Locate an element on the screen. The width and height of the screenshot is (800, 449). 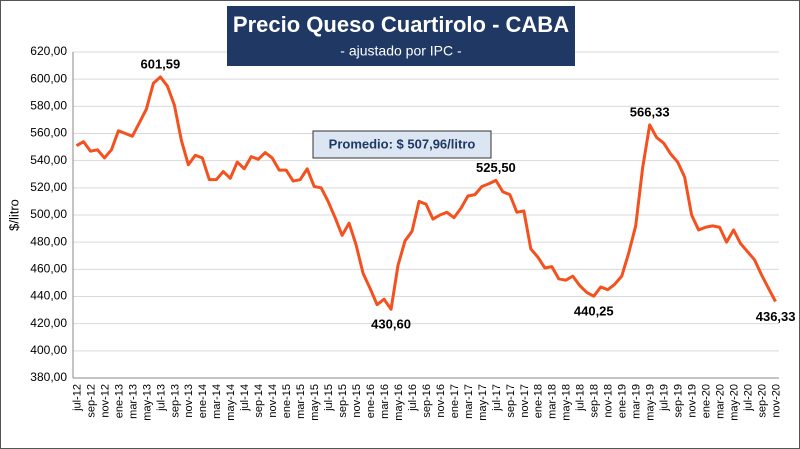
x-tick-label: sep-19 is located at coordinates (679, 401).